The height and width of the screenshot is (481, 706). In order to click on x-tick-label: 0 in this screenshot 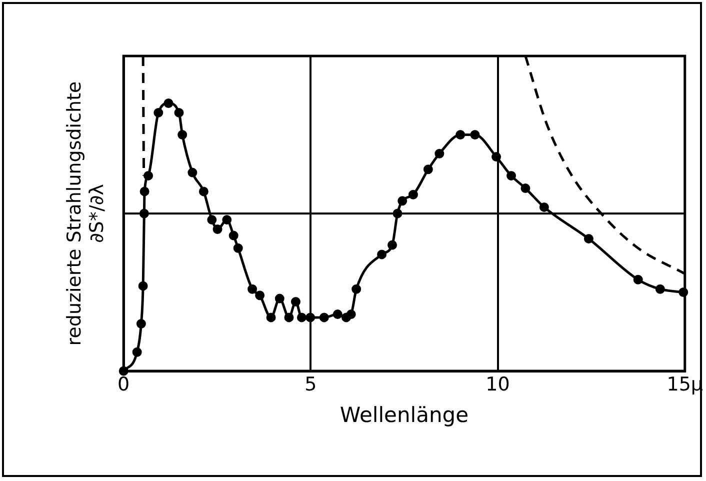, I will do `click(124, 384)`.